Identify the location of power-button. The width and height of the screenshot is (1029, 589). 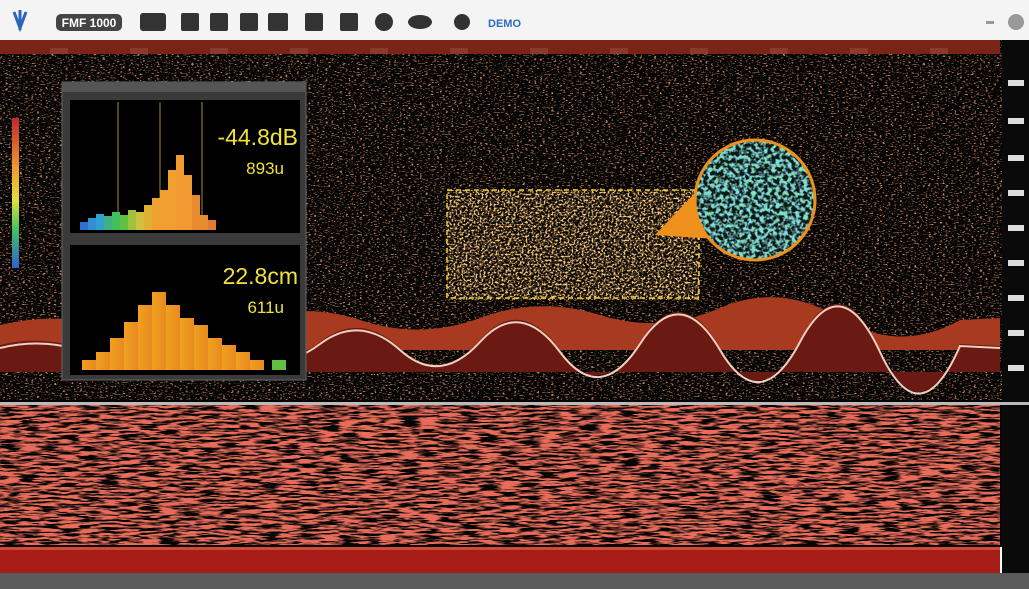
(1016, 22).